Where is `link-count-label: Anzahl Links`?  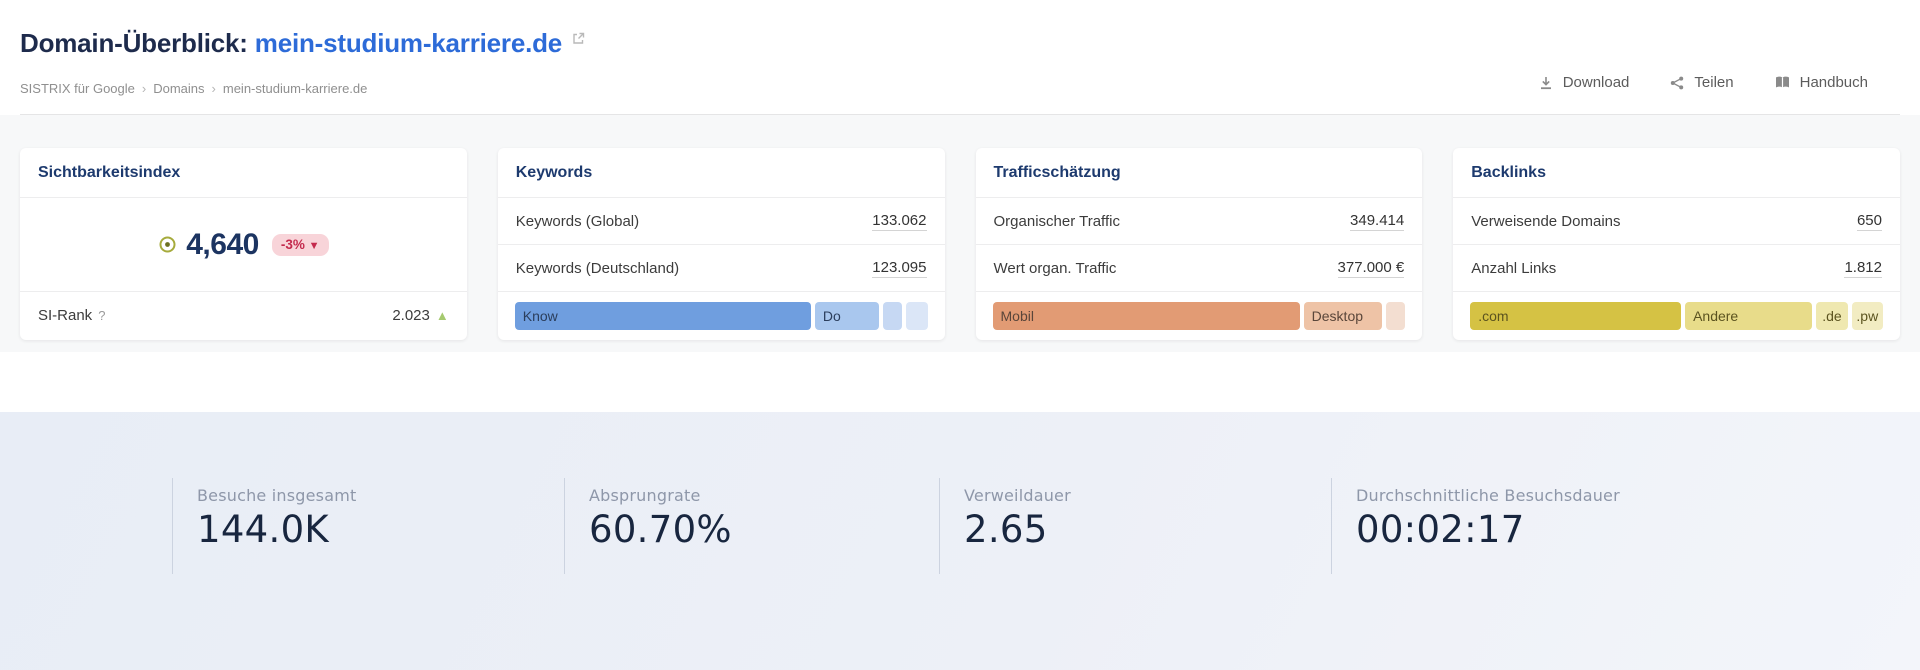
link-count-label: Anzahl Links is located at coordinates (1514, 268).